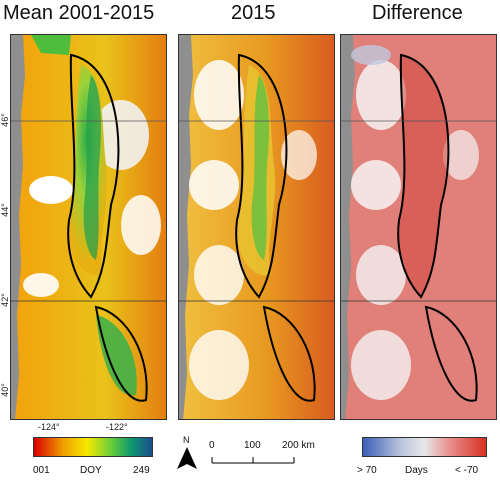 This screenshot has width=500, height=488. I want to click on lat-label-40: 40°, so click(5, 390).